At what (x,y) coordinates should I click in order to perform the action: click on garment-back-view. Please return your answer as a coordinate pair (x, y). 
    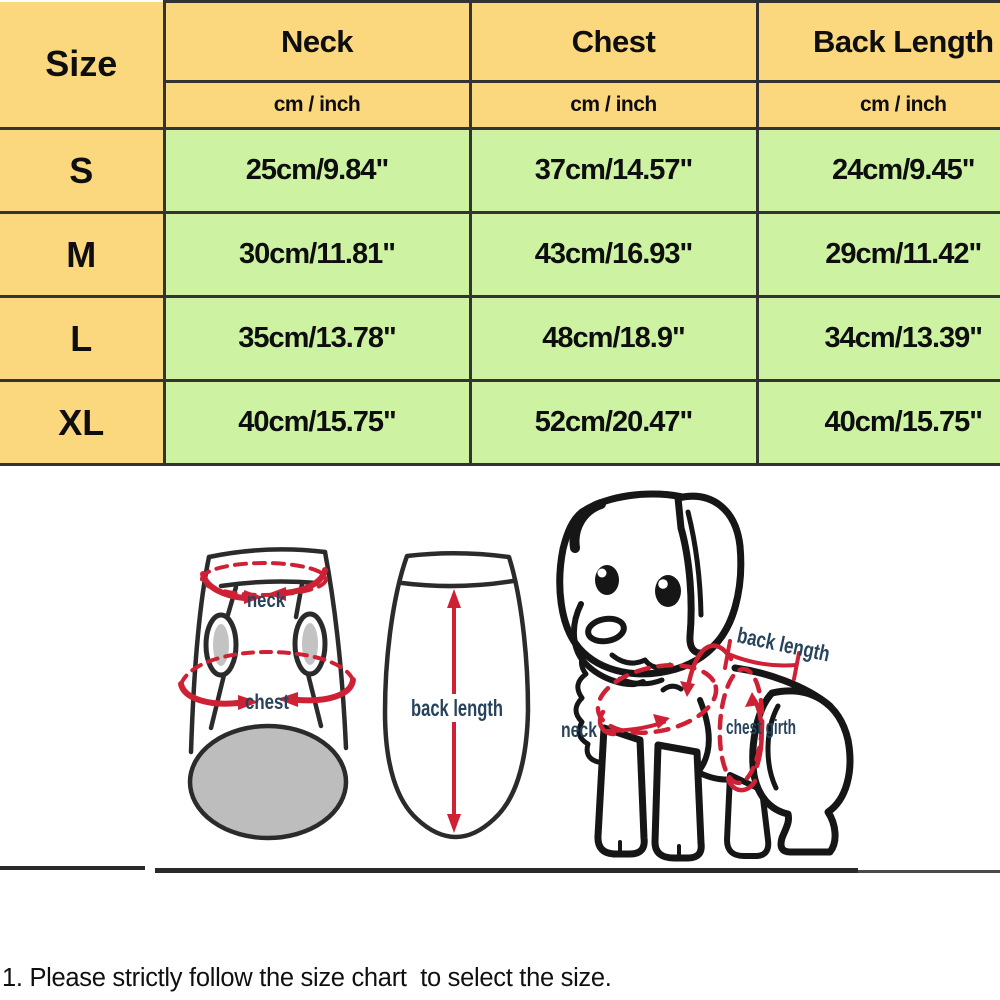
    Looking at the image, I should click on (456, 695).